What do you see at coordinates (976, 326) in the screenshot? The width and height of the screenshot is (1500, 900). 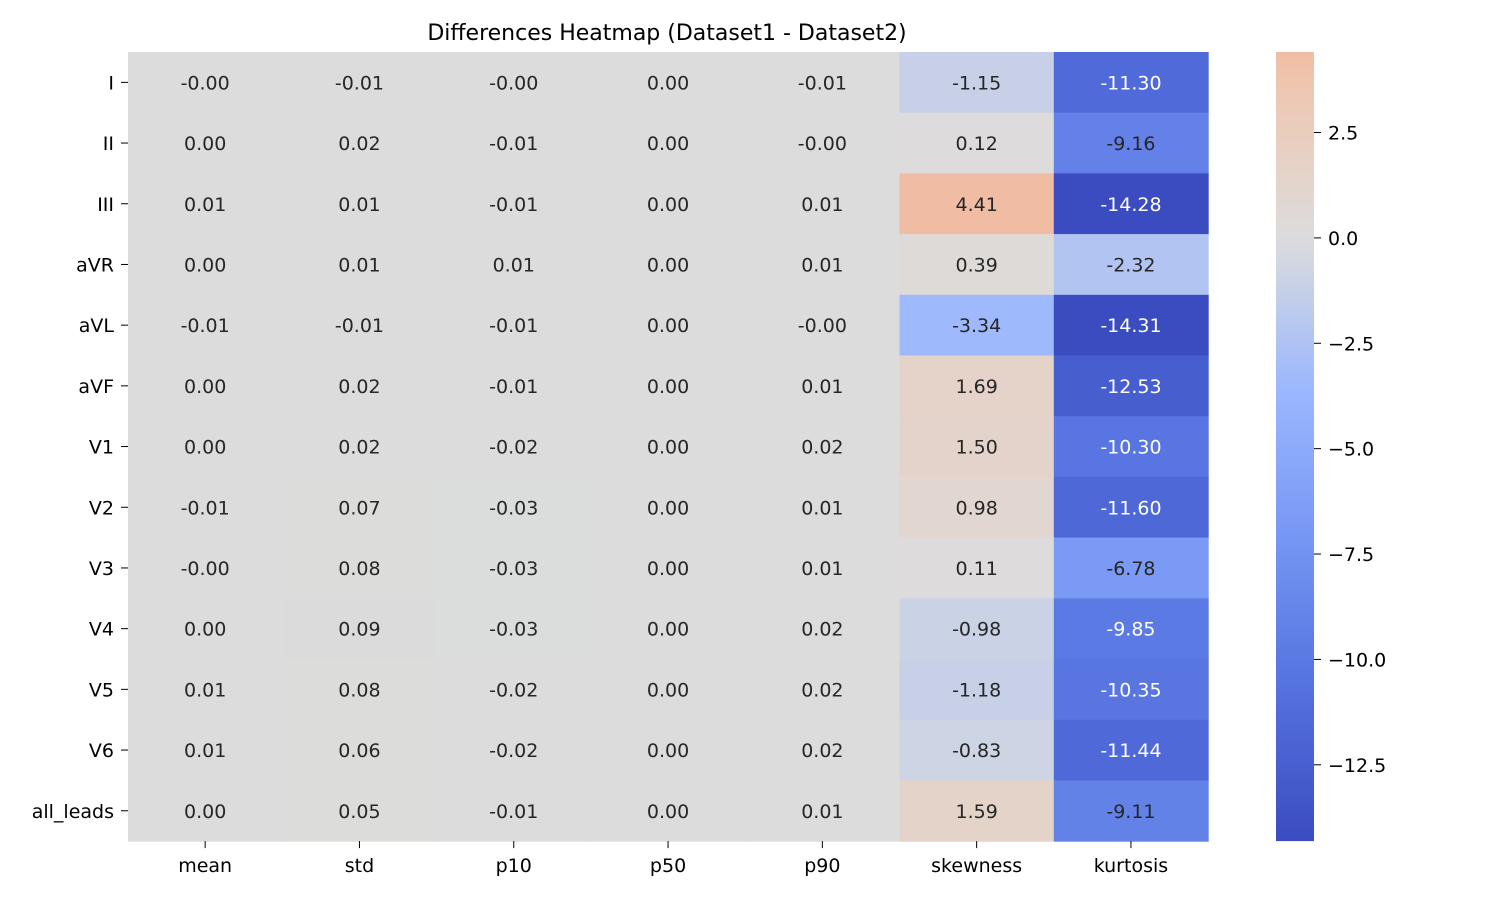 I see `cell-value-label: -3.34` at bounding box center [976, 326].